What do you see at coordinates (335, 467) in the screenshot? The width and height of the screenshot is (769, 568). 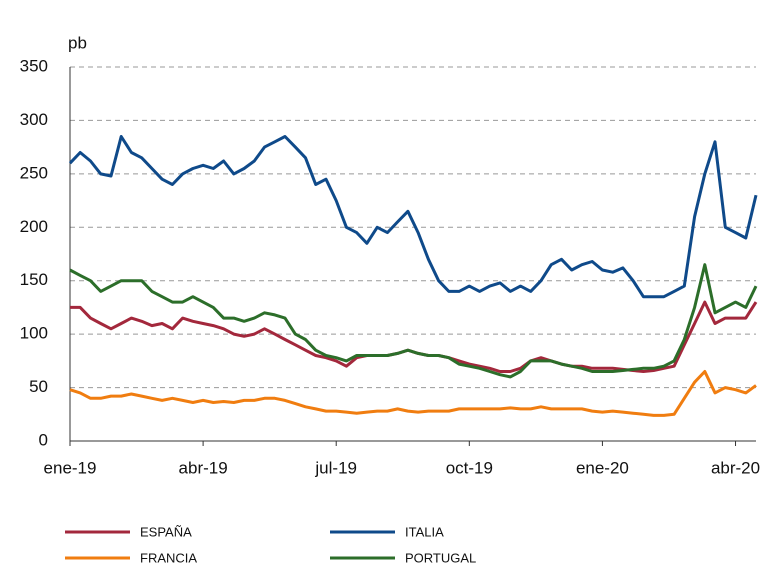 I see `x-tick-label: jul-19` at bounding box center [335, 467].